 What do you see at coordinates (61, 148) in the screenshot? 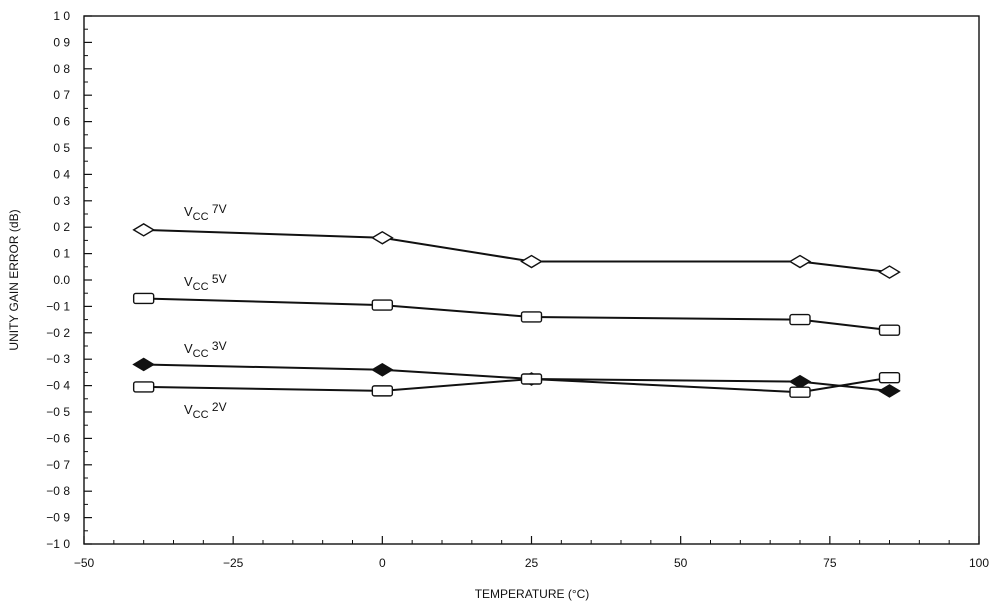
I see `y-tick-label: 0 5` at bounding box center [61, 148].